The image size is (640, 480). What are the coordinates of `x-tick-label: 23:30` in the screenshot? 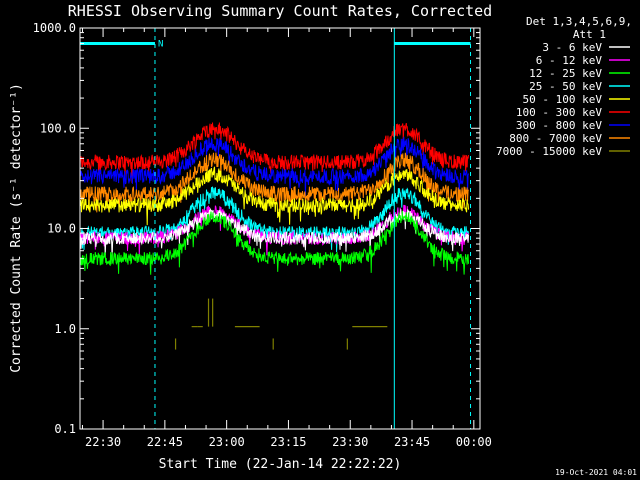 It's located at (350, 442).